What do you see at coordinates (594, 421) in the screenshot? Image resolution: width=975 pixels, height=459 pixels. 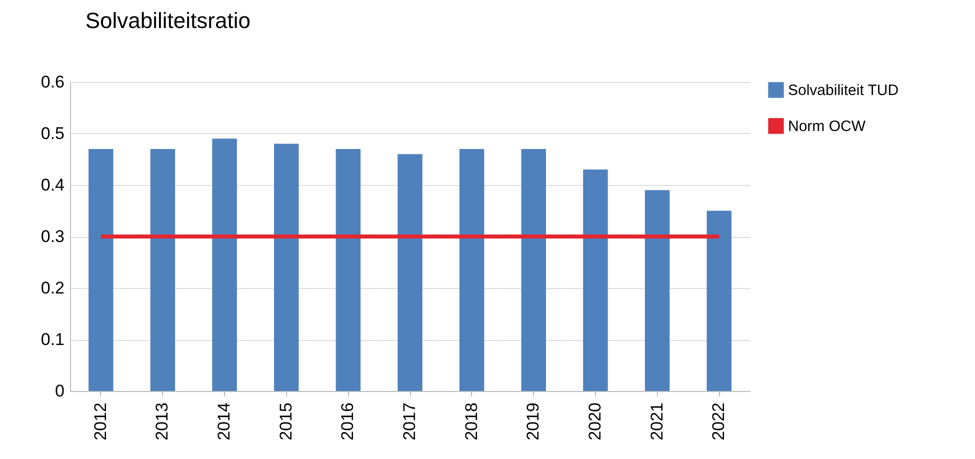 I see `x-tick-label: 2020` at bounding box center [594, 421].